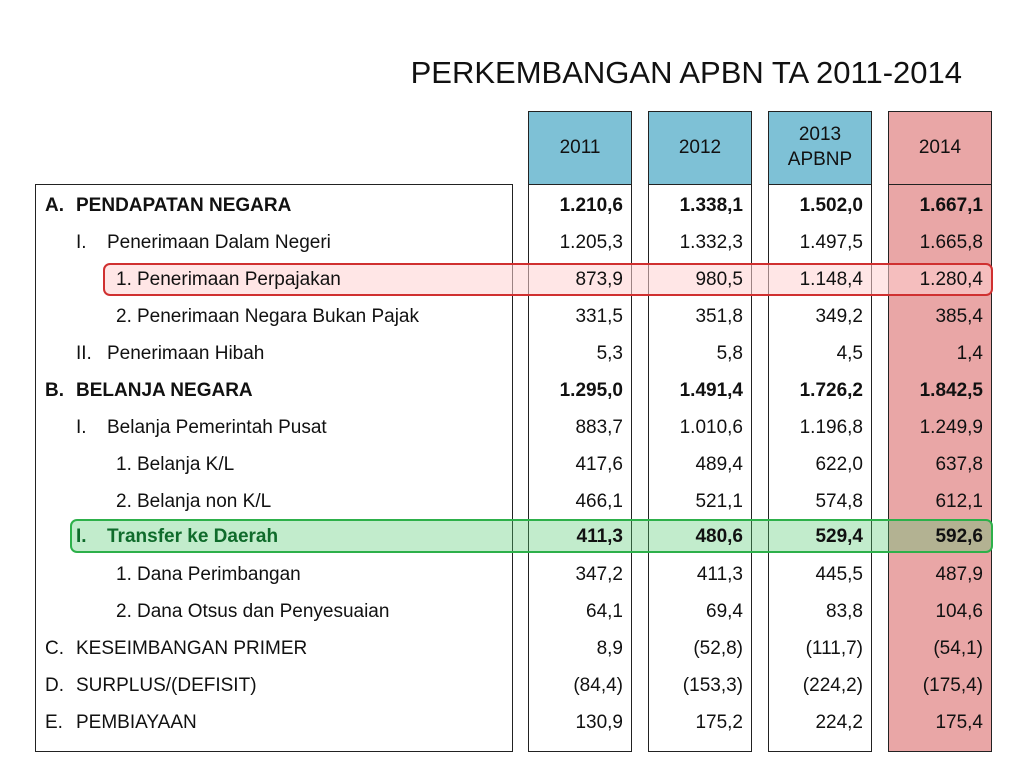  What do you see at coordinates (839, 536) in the screenshot?
I see `value-2013: 529,4` at bounding box center [839, 536].